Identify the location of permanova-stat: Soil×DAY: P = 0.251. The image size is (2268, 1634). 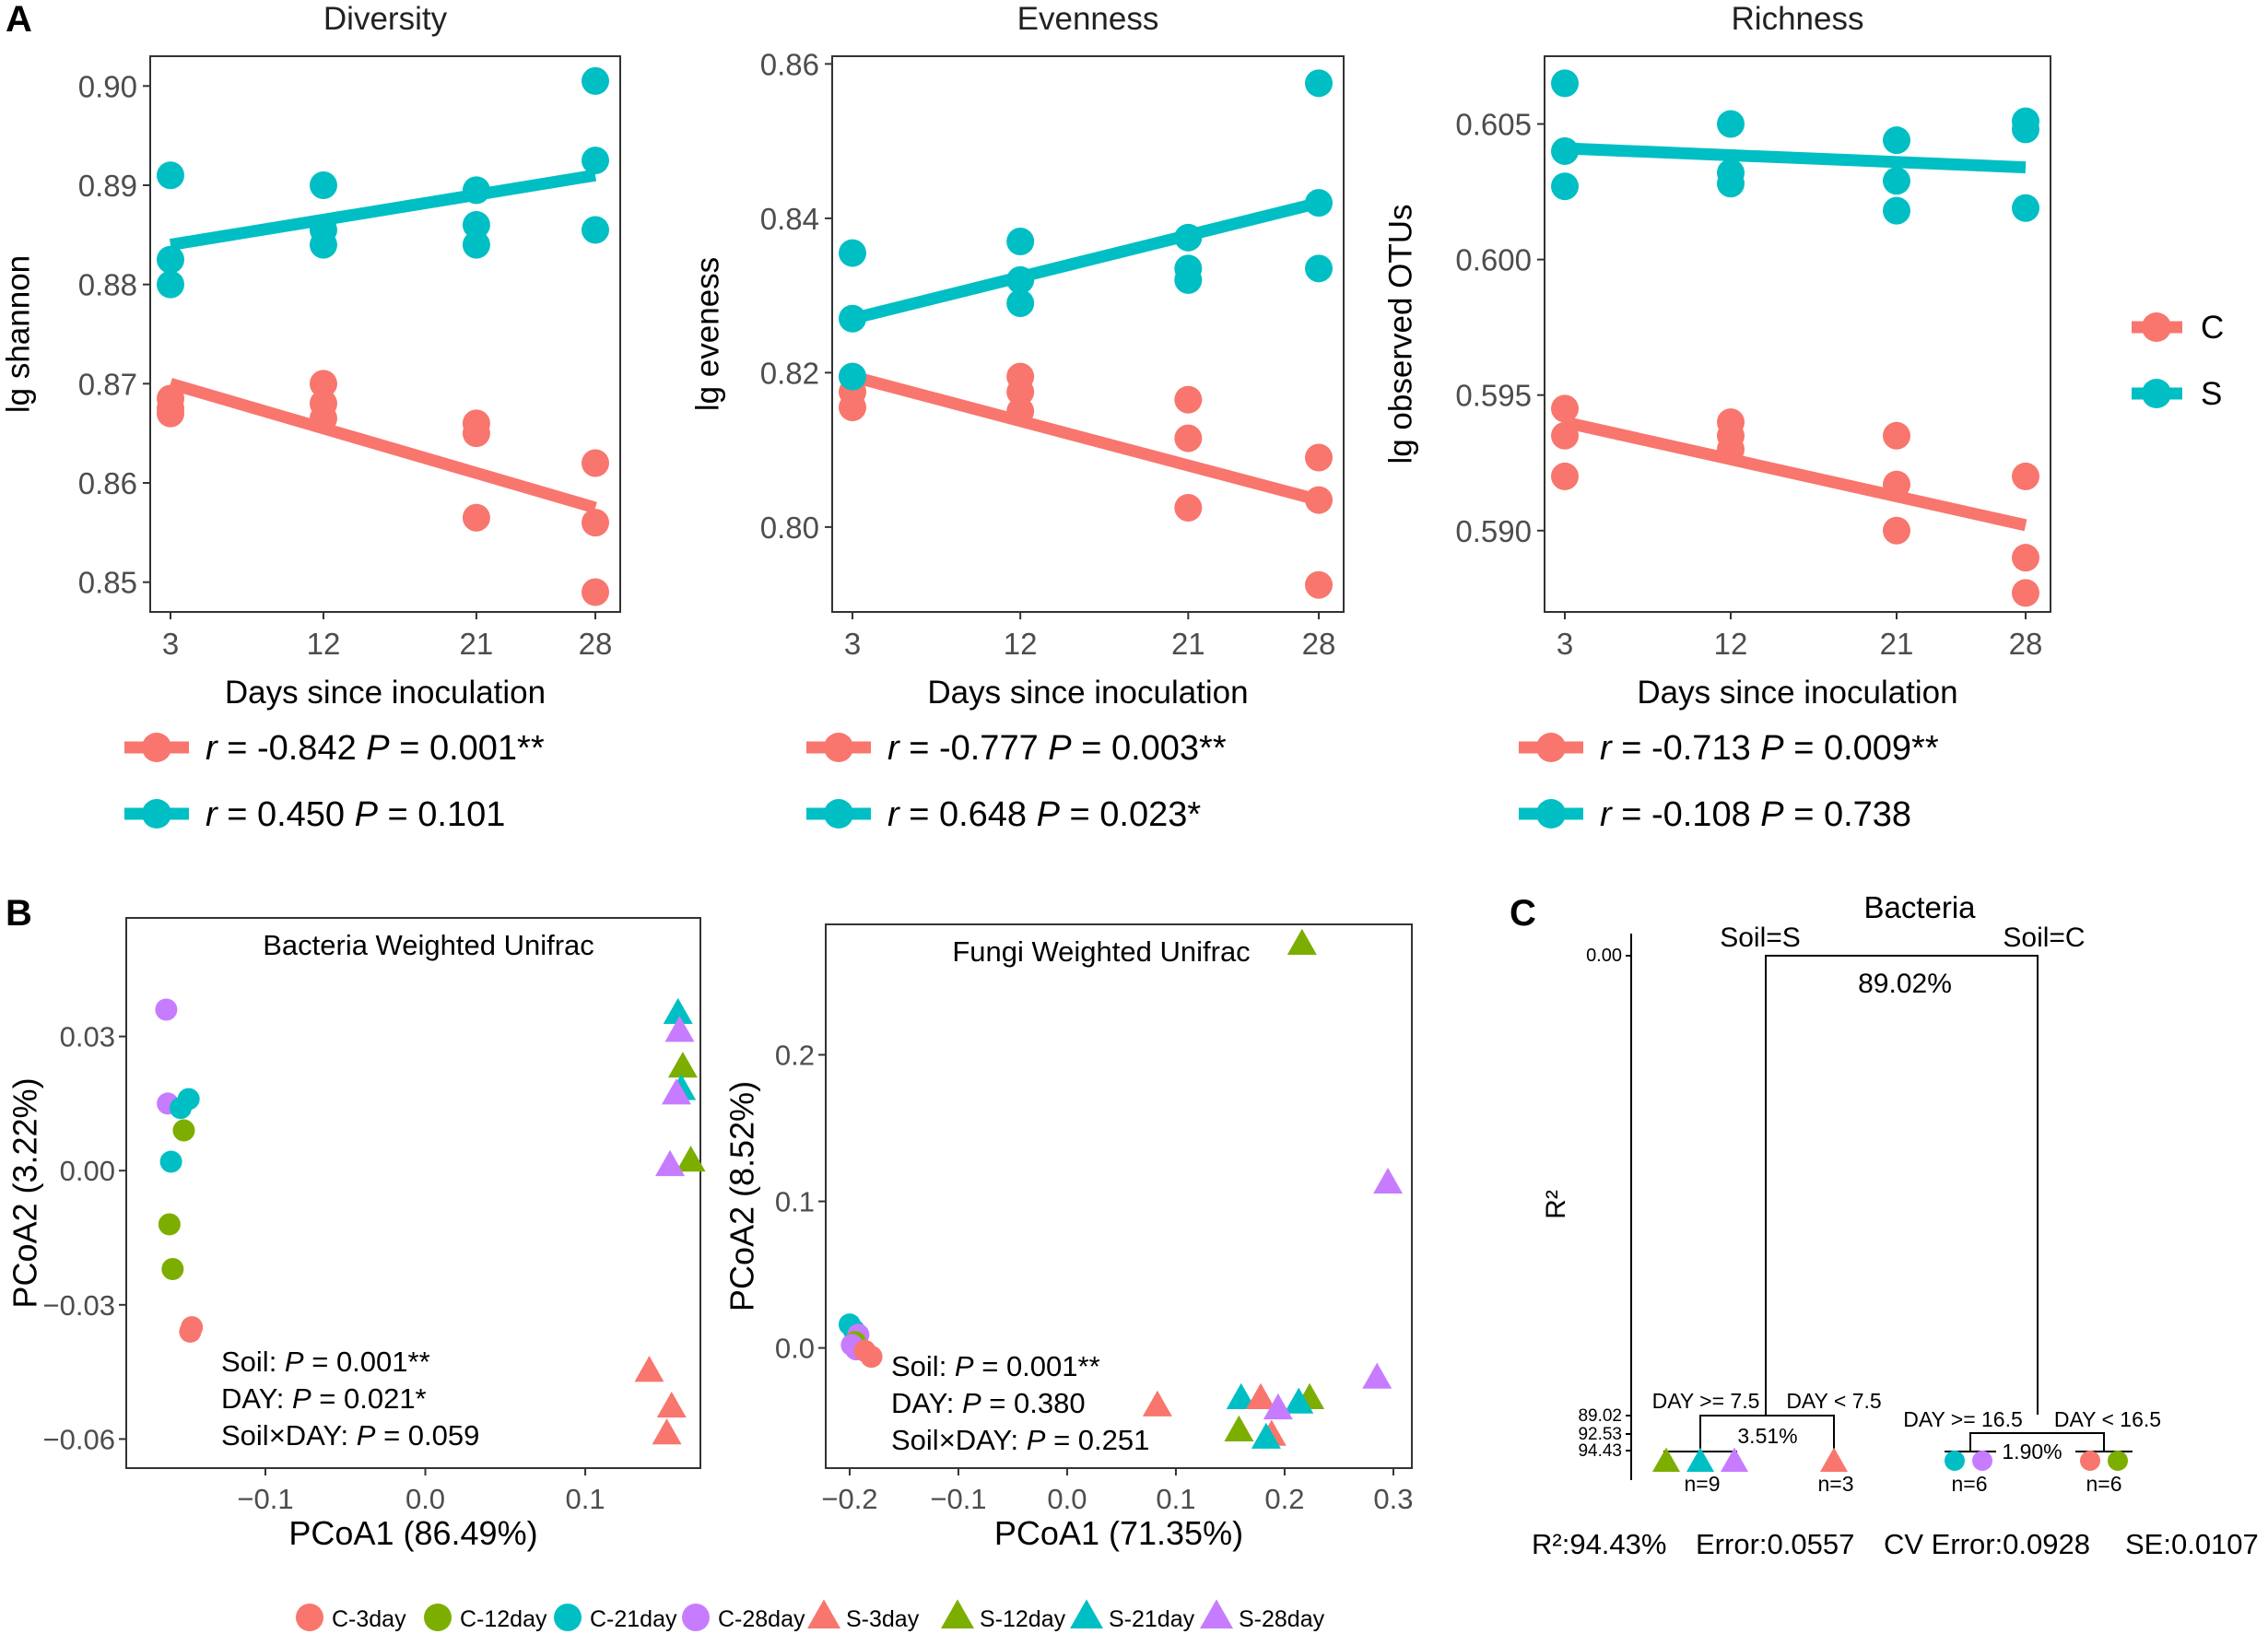
(1020, 1440).